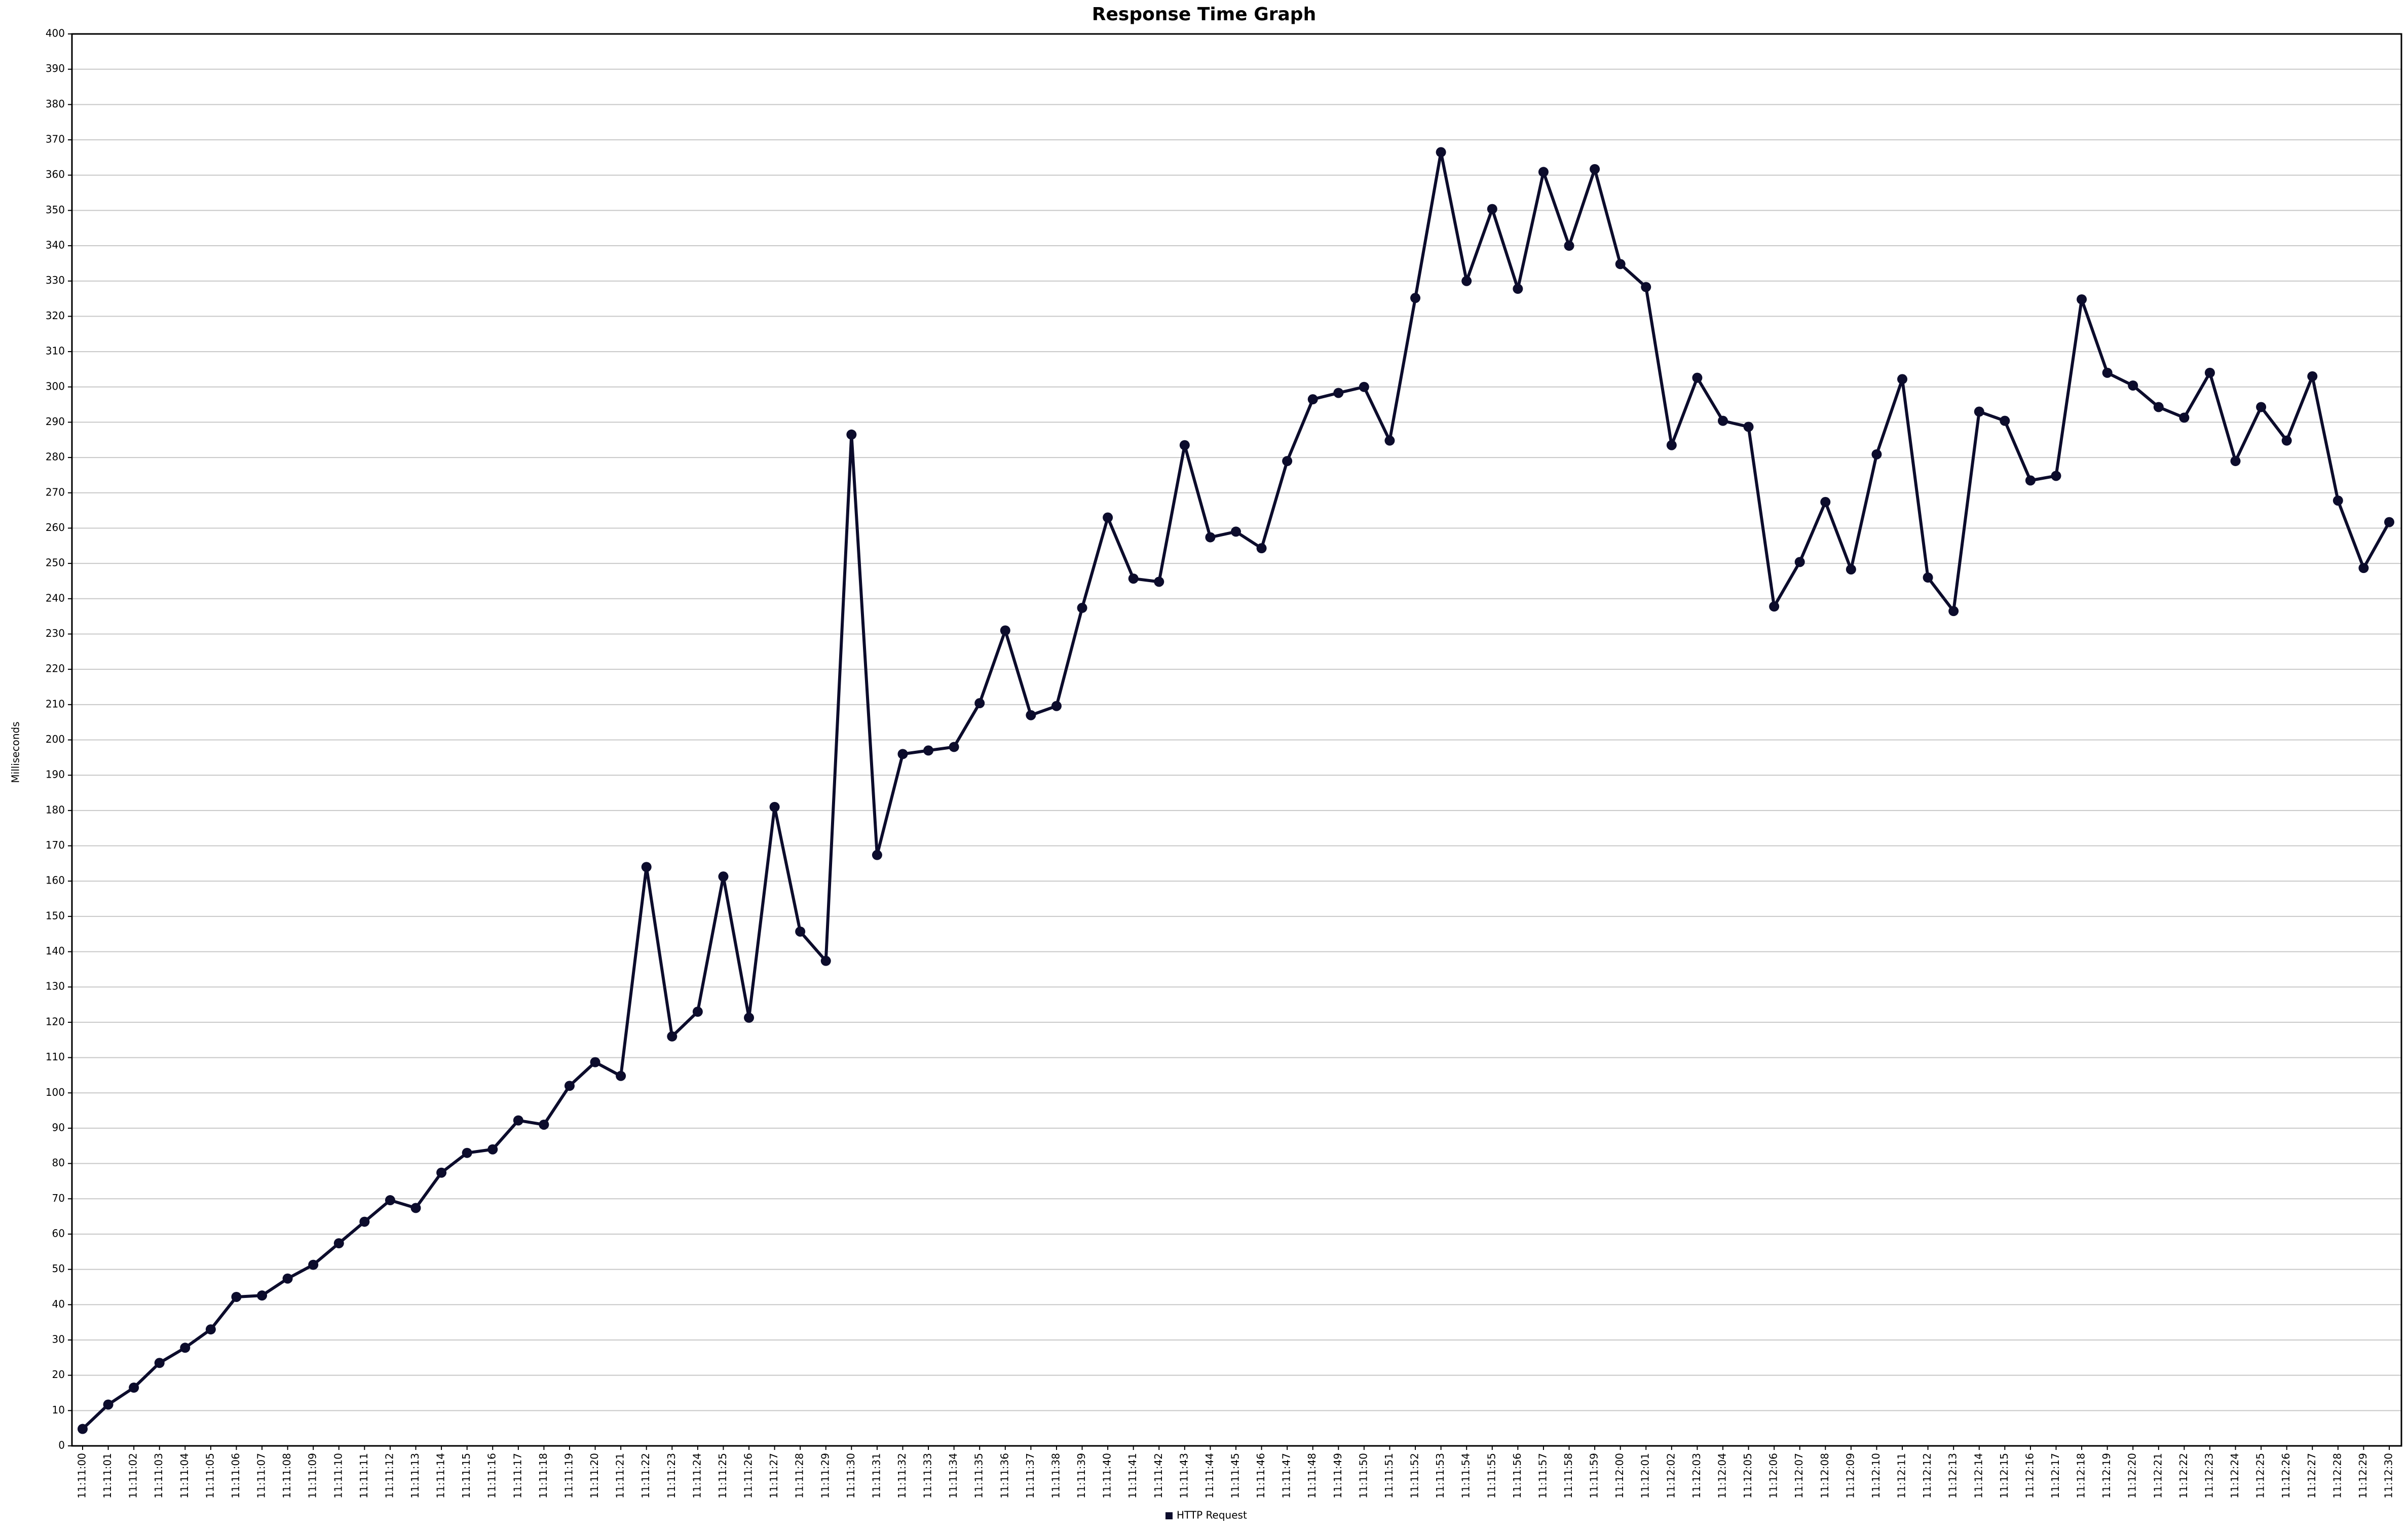 This screenshot has height=1532, width=2408. What do you see at coordinates (55, 316) in the screenshot?
I see `y-tick-label: 320` at bounding box center [55, 316].